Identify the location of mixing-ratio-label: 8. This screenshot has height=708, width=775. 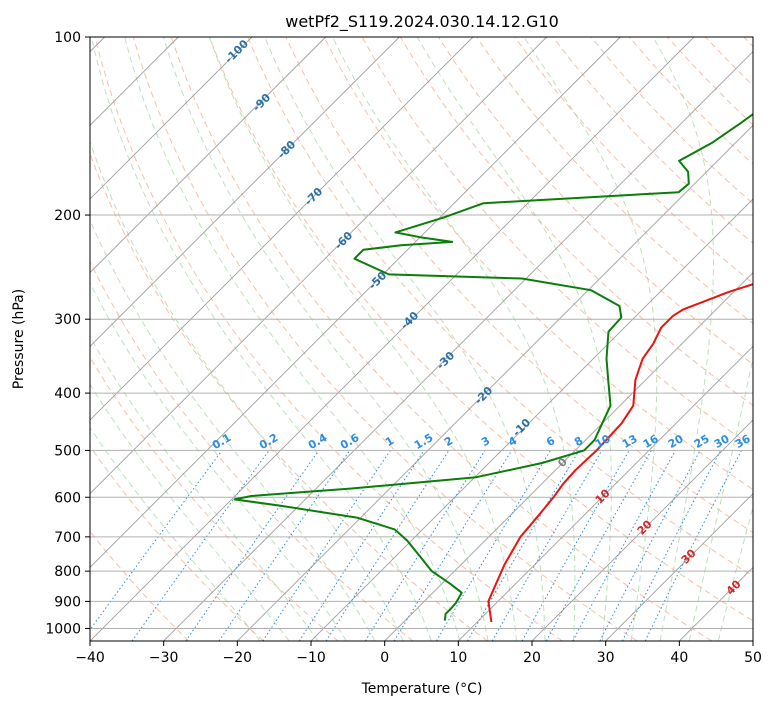
(578, 441).